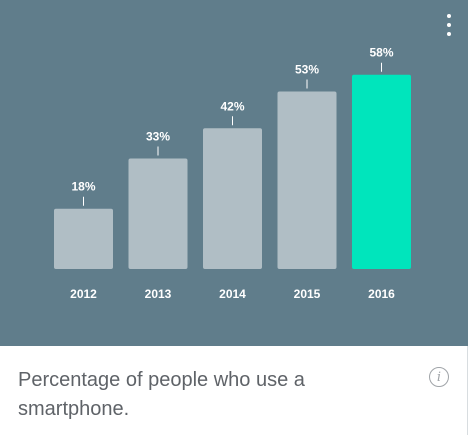  Describe the element at coordinates (83, 294) in the screenshot. I see `x-tick-label: 2012` at that location.